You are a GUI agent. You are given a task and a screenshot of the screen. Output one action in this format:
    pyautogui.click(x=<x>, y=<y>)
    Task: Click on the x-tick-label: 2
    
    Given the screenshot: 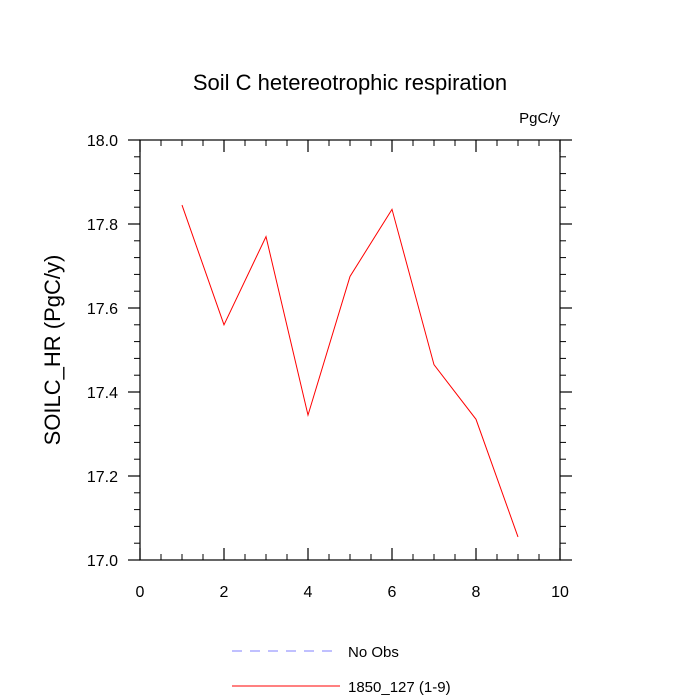 What is the action you would take?
    pyautogui.click(x=224, y=592)
    